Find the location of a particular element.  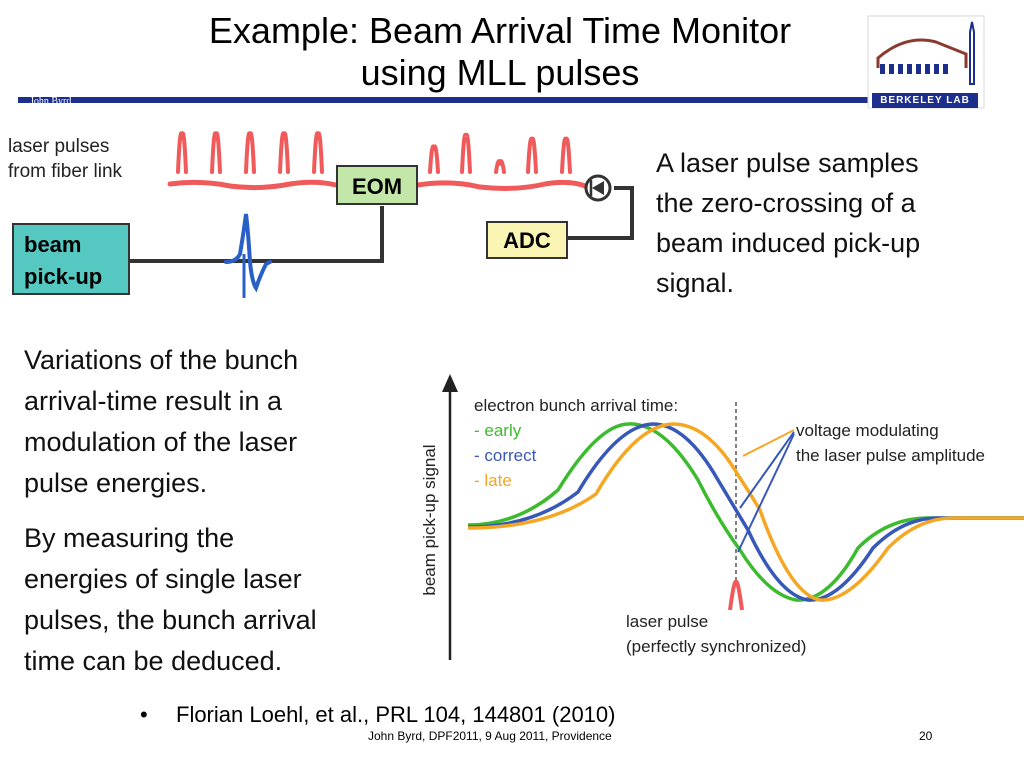

berkeley-lab-logo is located at coordinates (926, 62).